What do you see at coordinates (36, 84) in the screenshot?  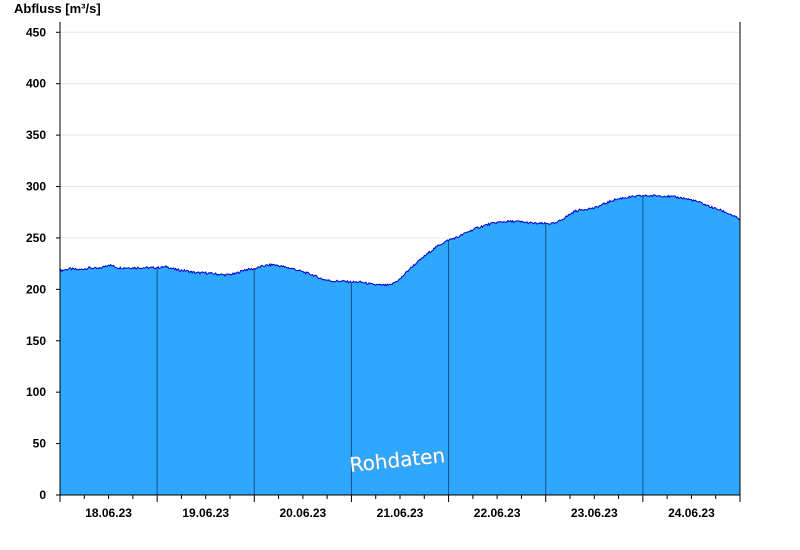 I see `y-tick-label-400: 400` at bounding box center [36, 84].